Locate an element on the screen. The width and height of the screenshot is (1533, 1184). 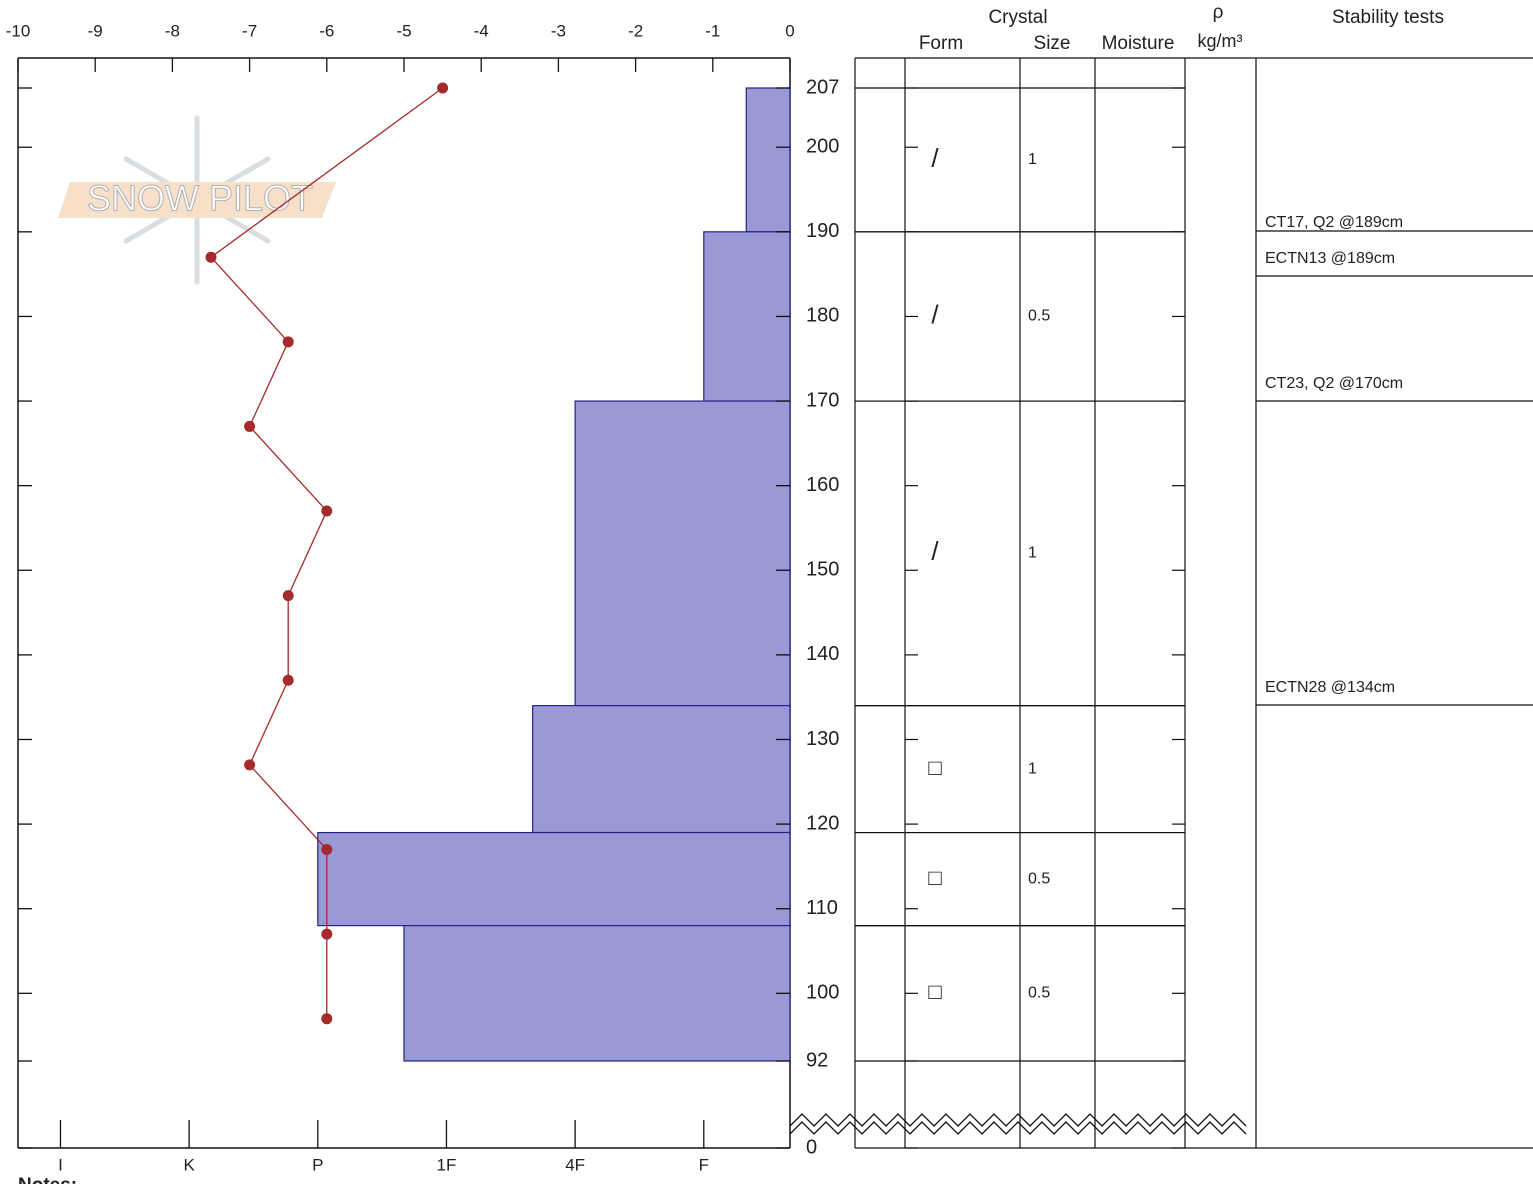
y-tick-label: 180 is located at coordinates (822, 316).